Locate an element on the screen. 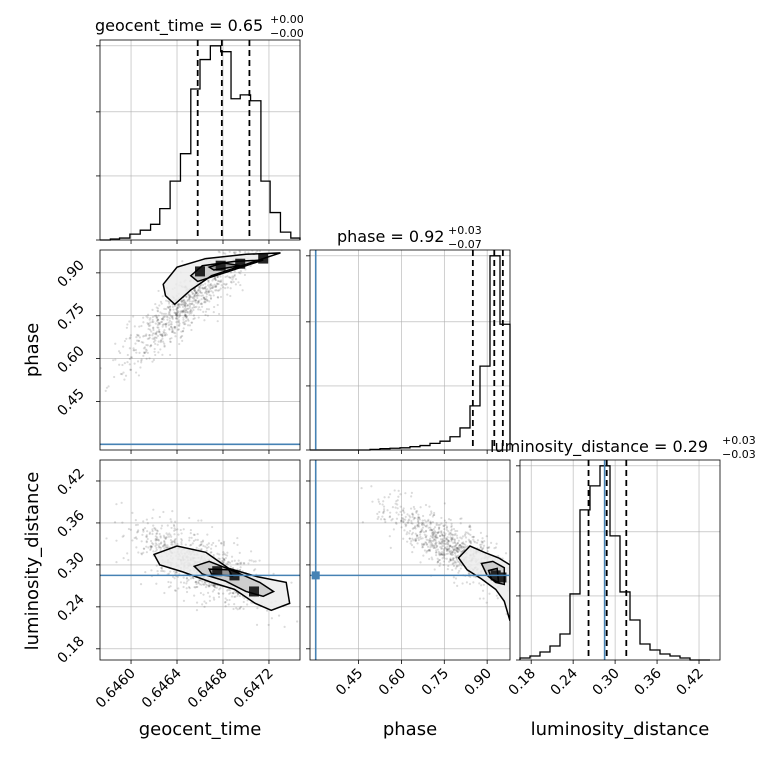 Image resolution: width=760 pixels, height=760 pixels. title-geocent-time: geocent_time = 0.65 is located at coordinates (179, 26).